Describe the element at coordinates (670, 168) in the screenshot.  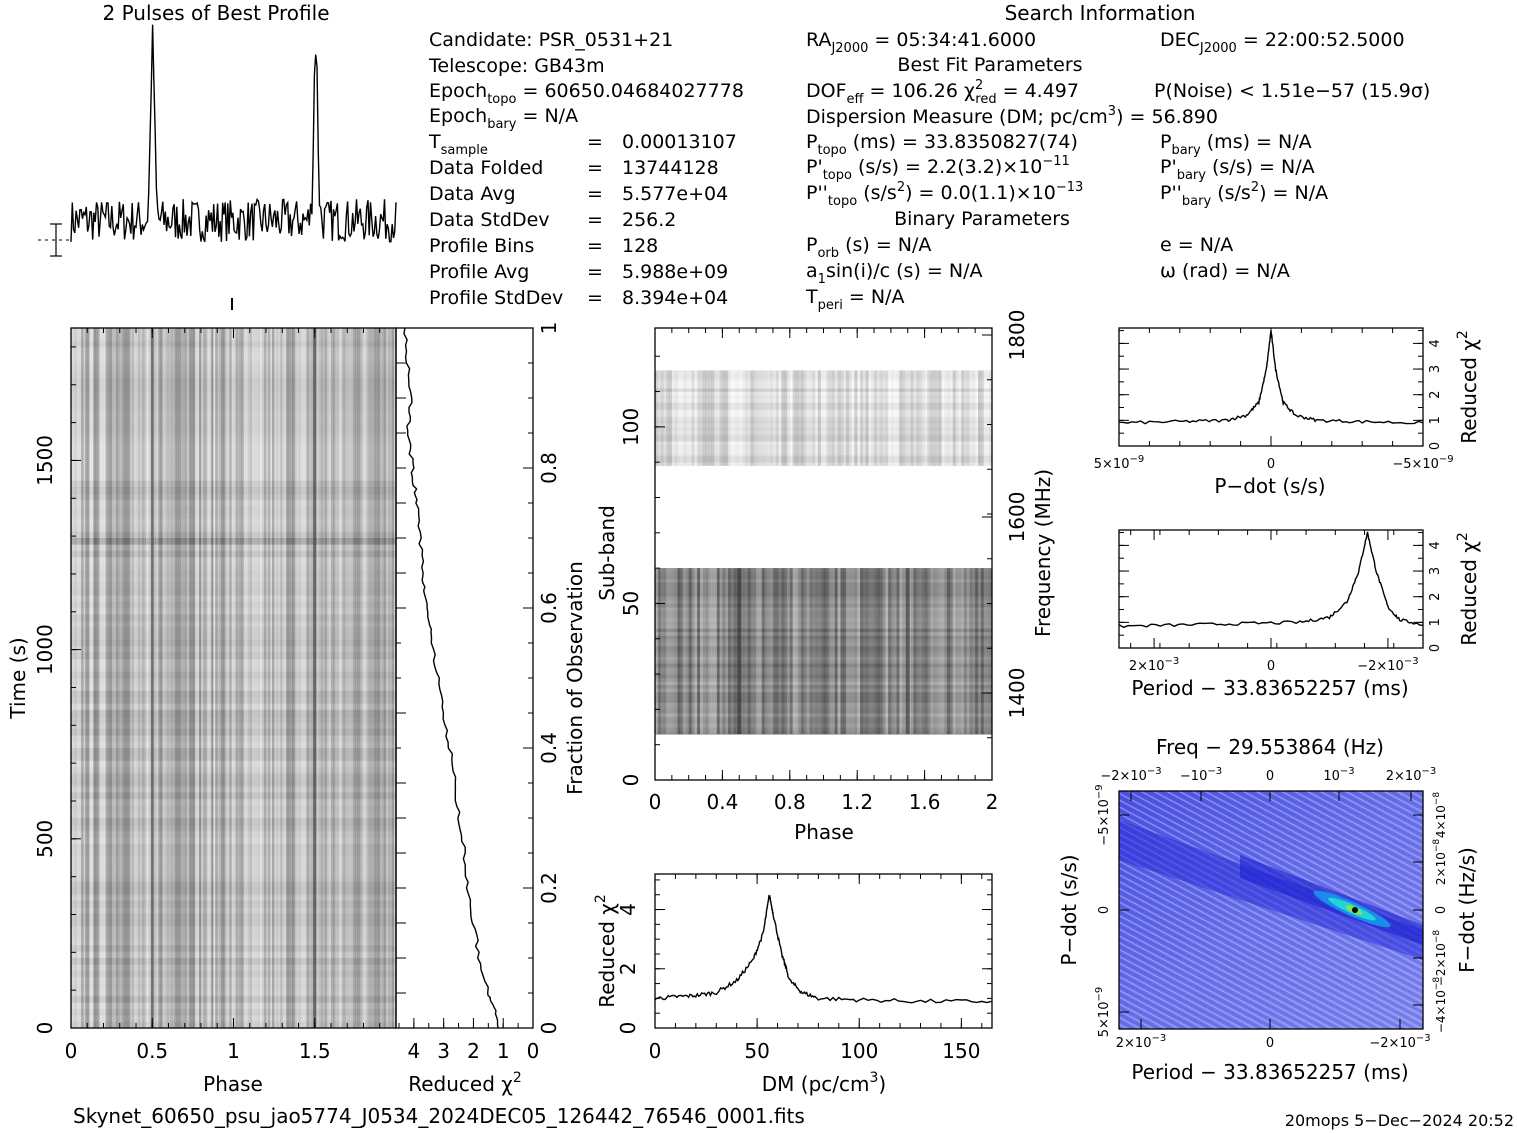
I see `data-folded-value: 13744128` at that location.